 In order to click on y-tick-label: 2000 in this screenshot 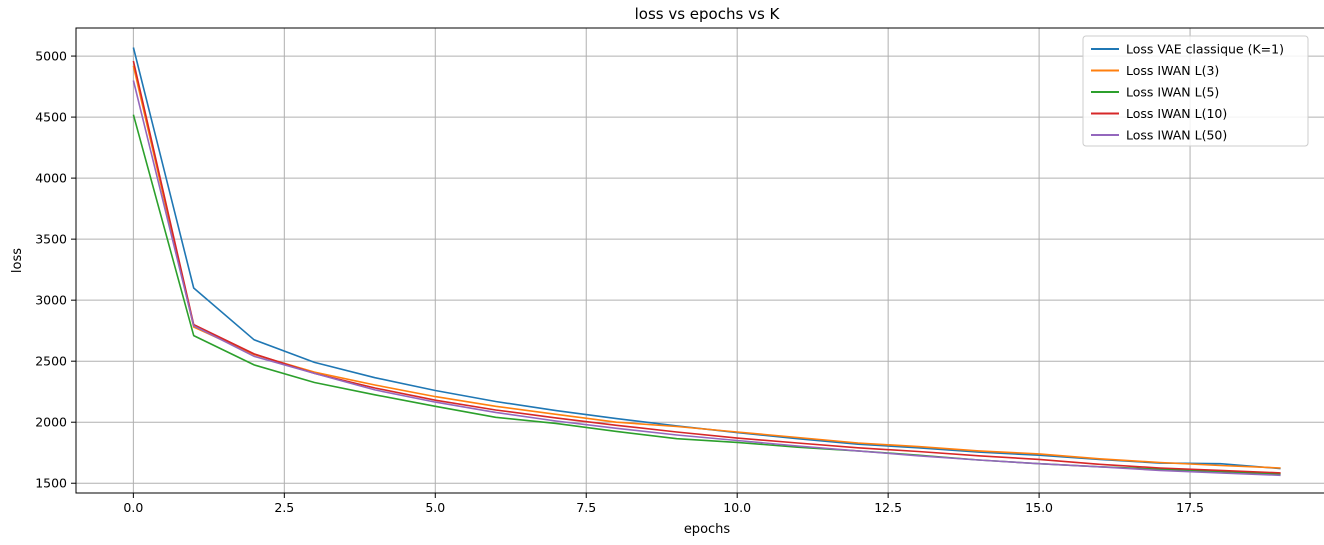, I will do `click(51, 422)`.